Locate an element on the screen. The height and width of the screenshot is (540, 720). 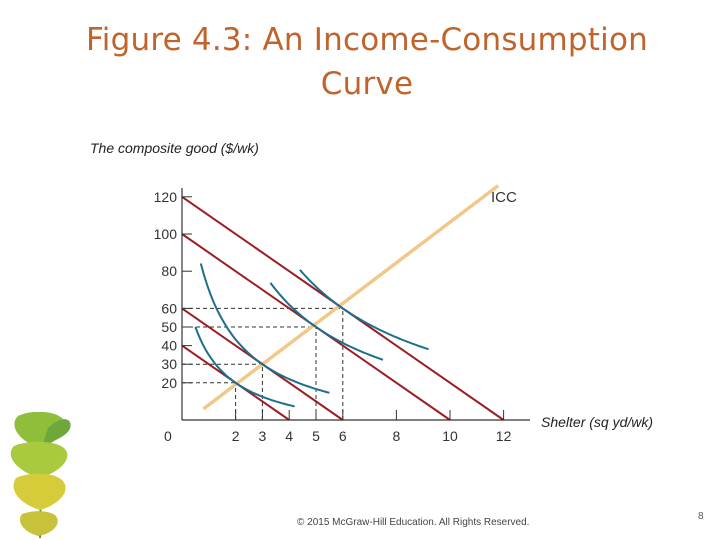
y-tick-label: 60 is located at coordinates (169, 308).